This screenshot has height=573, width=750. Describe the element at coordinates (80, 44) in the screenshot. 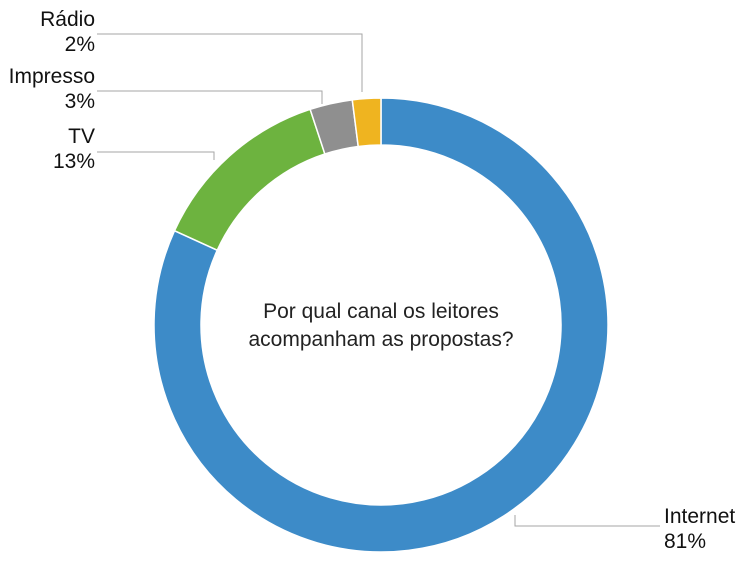

I see `slice-value-radio: 2%` at that location.